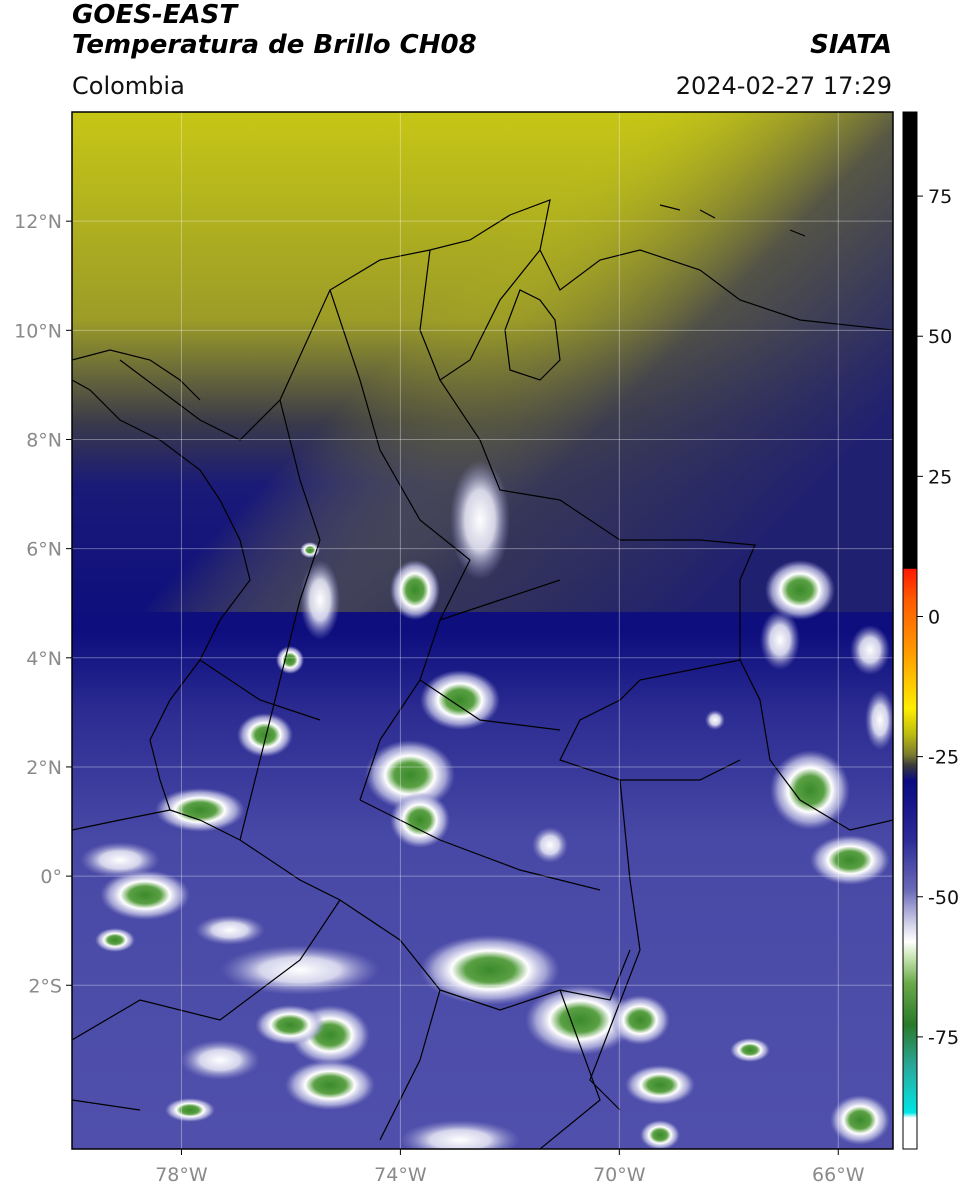 The height and width of the screenshot is (1190, 966). What do you see at coordinates (400, 1175) in the screenshot?
I see `lon-tick-label: 74°W` at bounding box center [400, 1175].